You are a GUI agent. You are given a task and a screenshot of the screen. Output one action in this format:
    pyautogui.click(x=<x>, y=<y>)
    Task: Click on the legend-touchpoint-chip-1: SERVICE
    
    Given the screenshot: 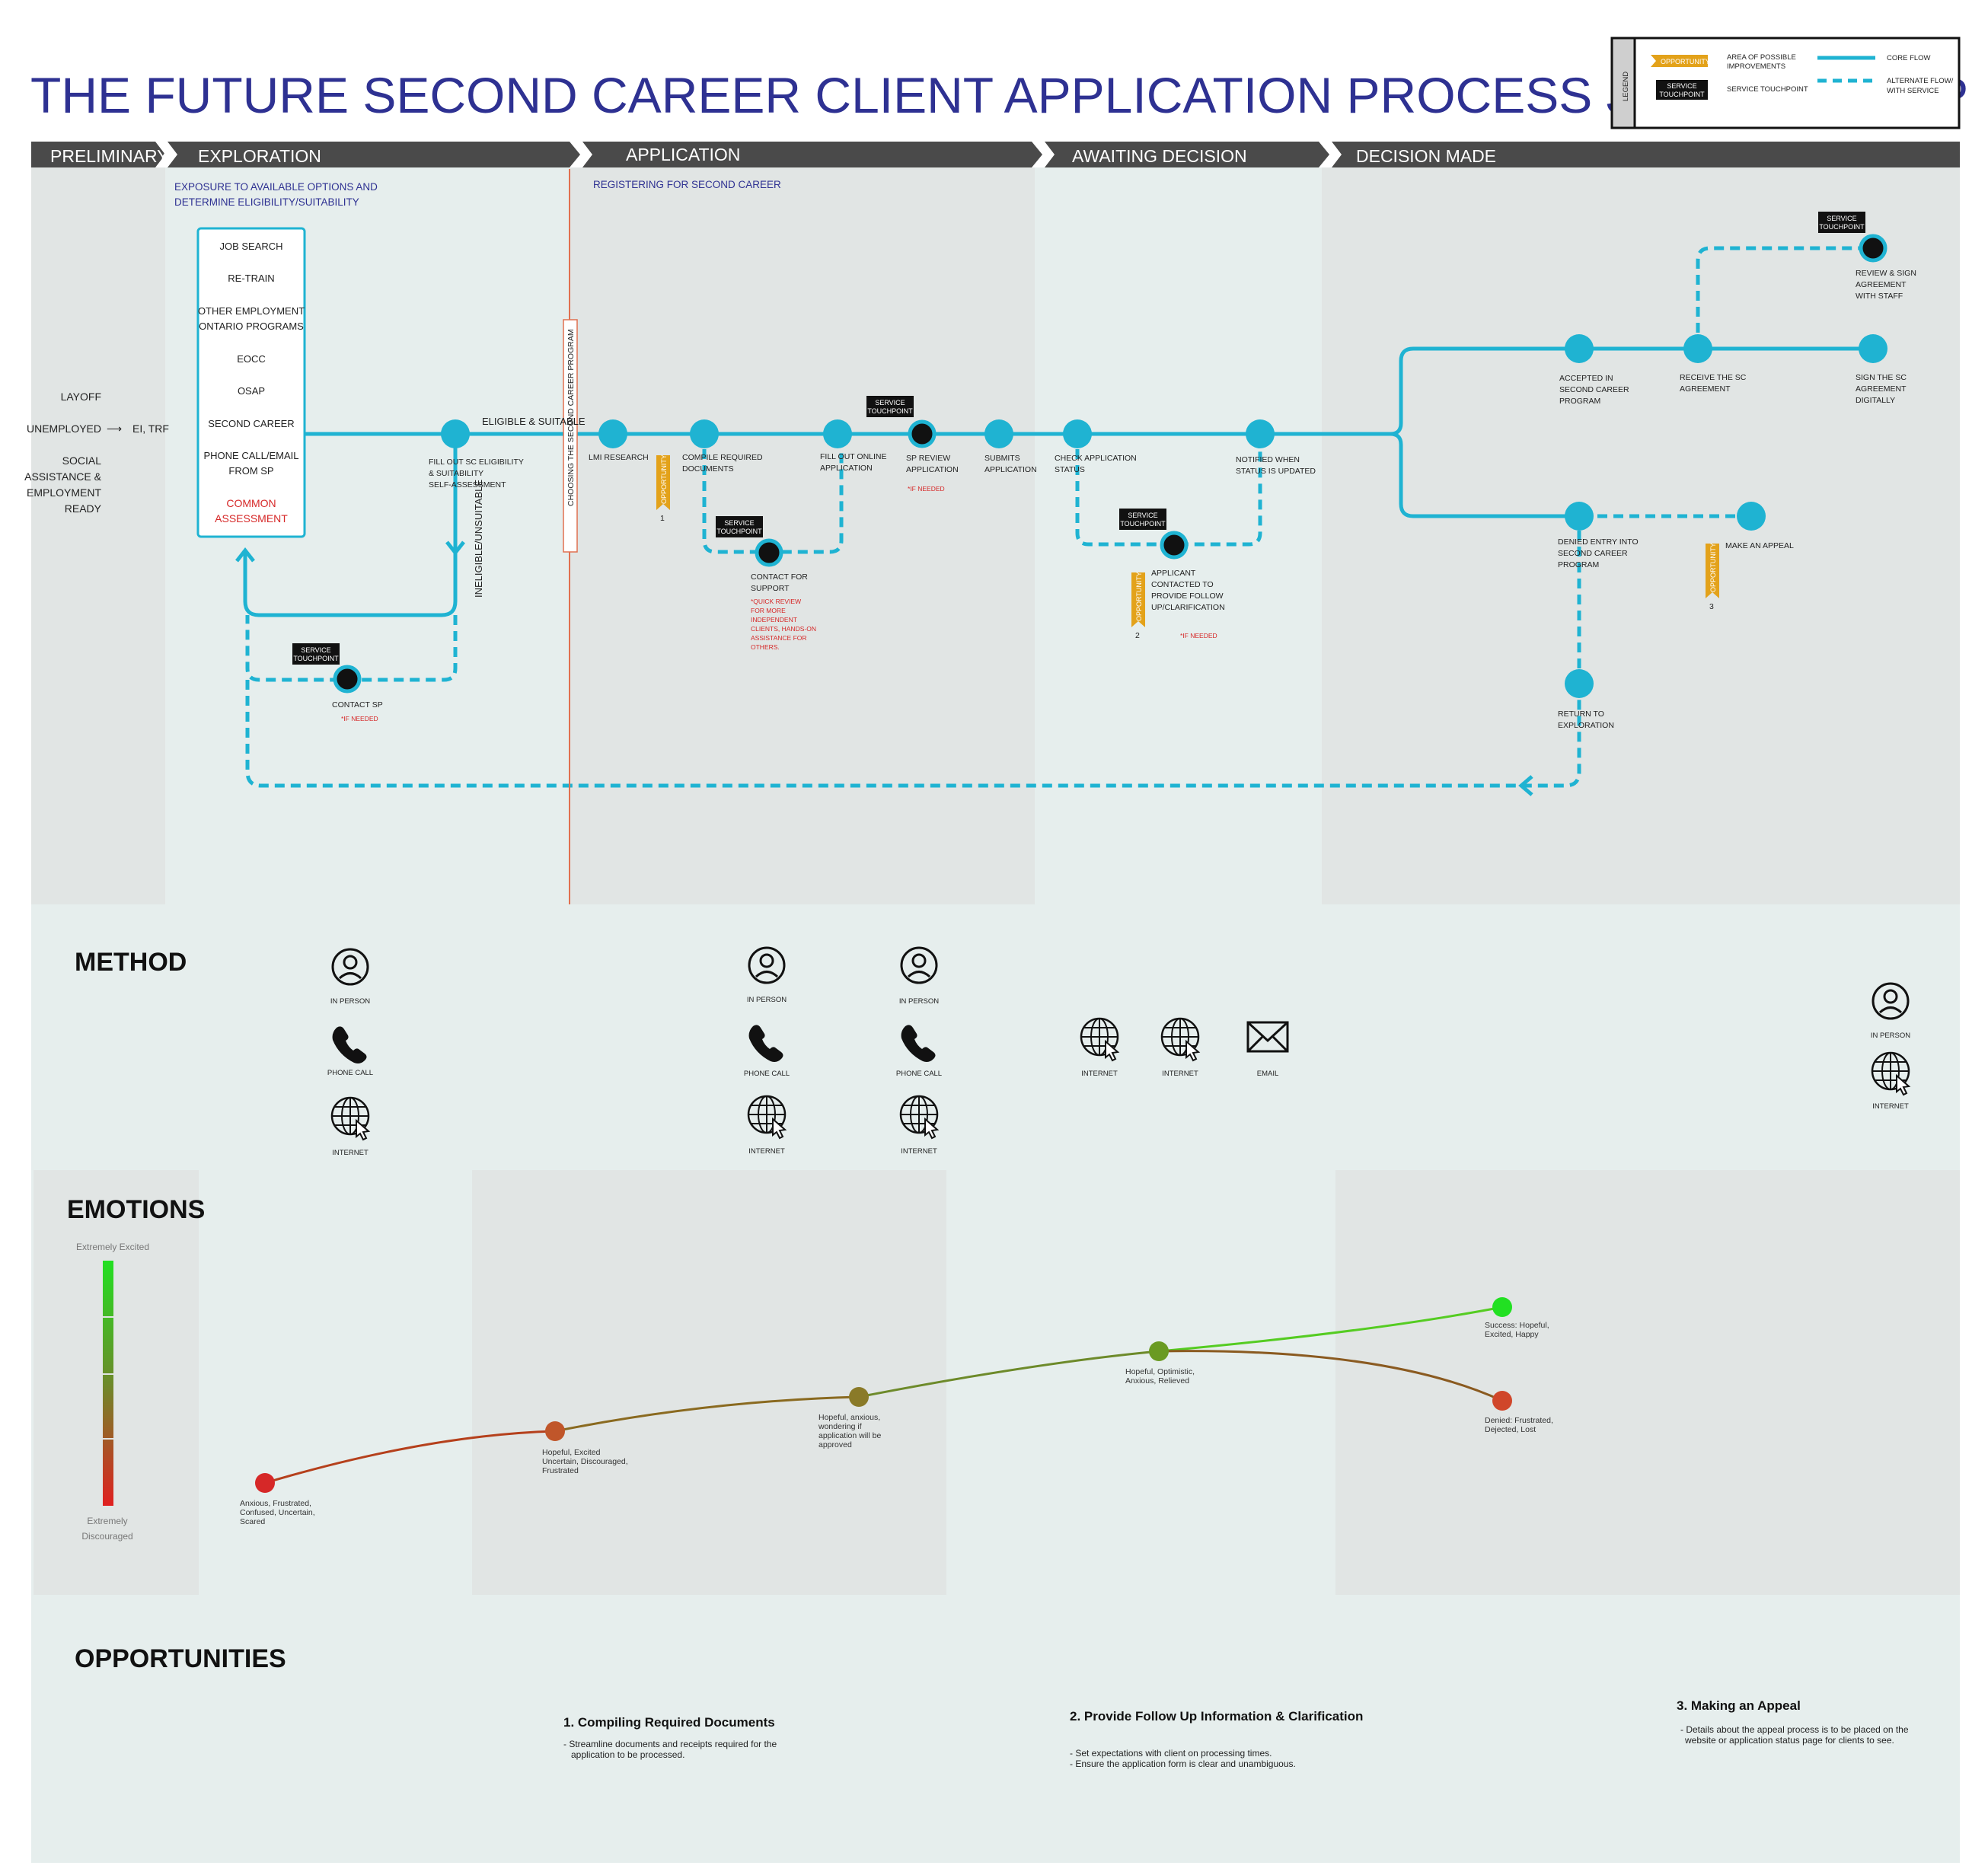 What is the action you would take?
    pyautogui.click(x=1681, y=86)
    